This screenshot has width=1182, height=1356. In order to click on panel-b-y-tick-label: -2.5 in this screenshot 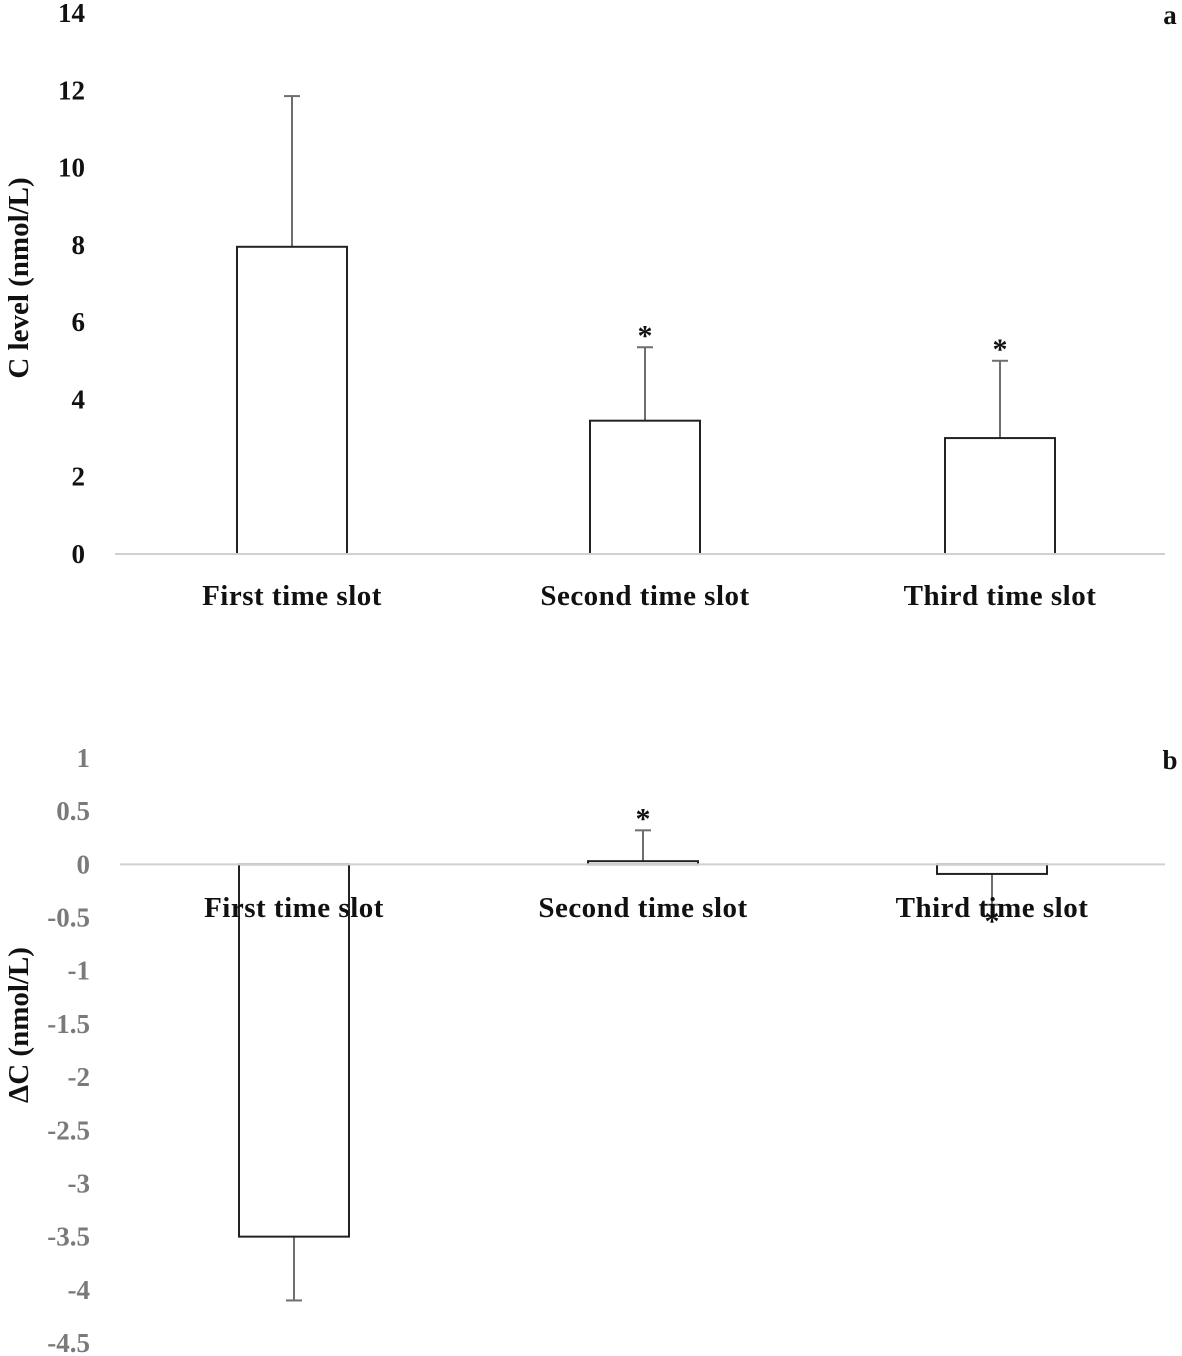, I will do `click(68, 1130)`.